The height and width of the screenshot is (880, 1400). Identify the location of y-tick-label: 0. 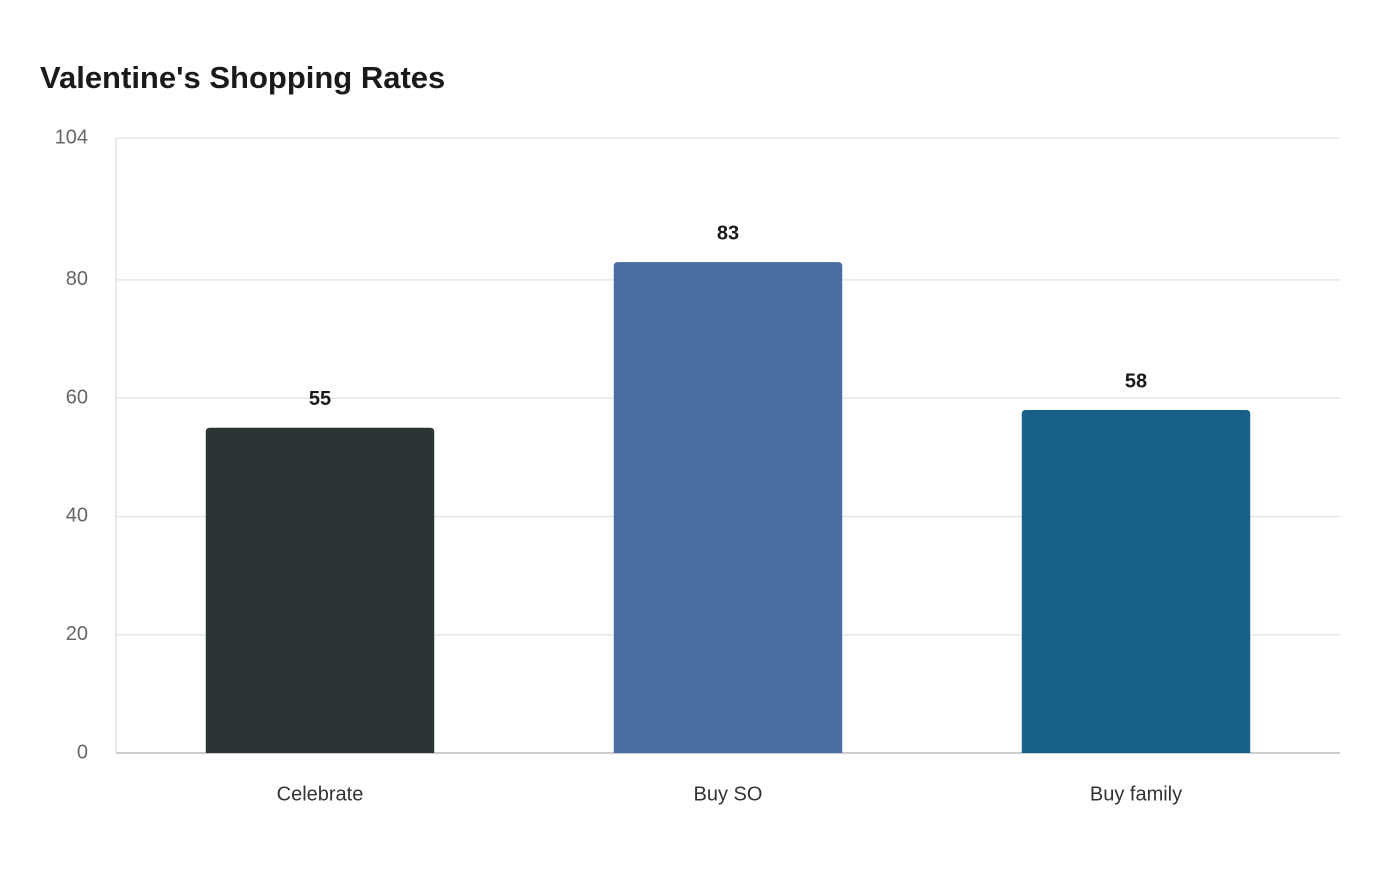
(82, 752).